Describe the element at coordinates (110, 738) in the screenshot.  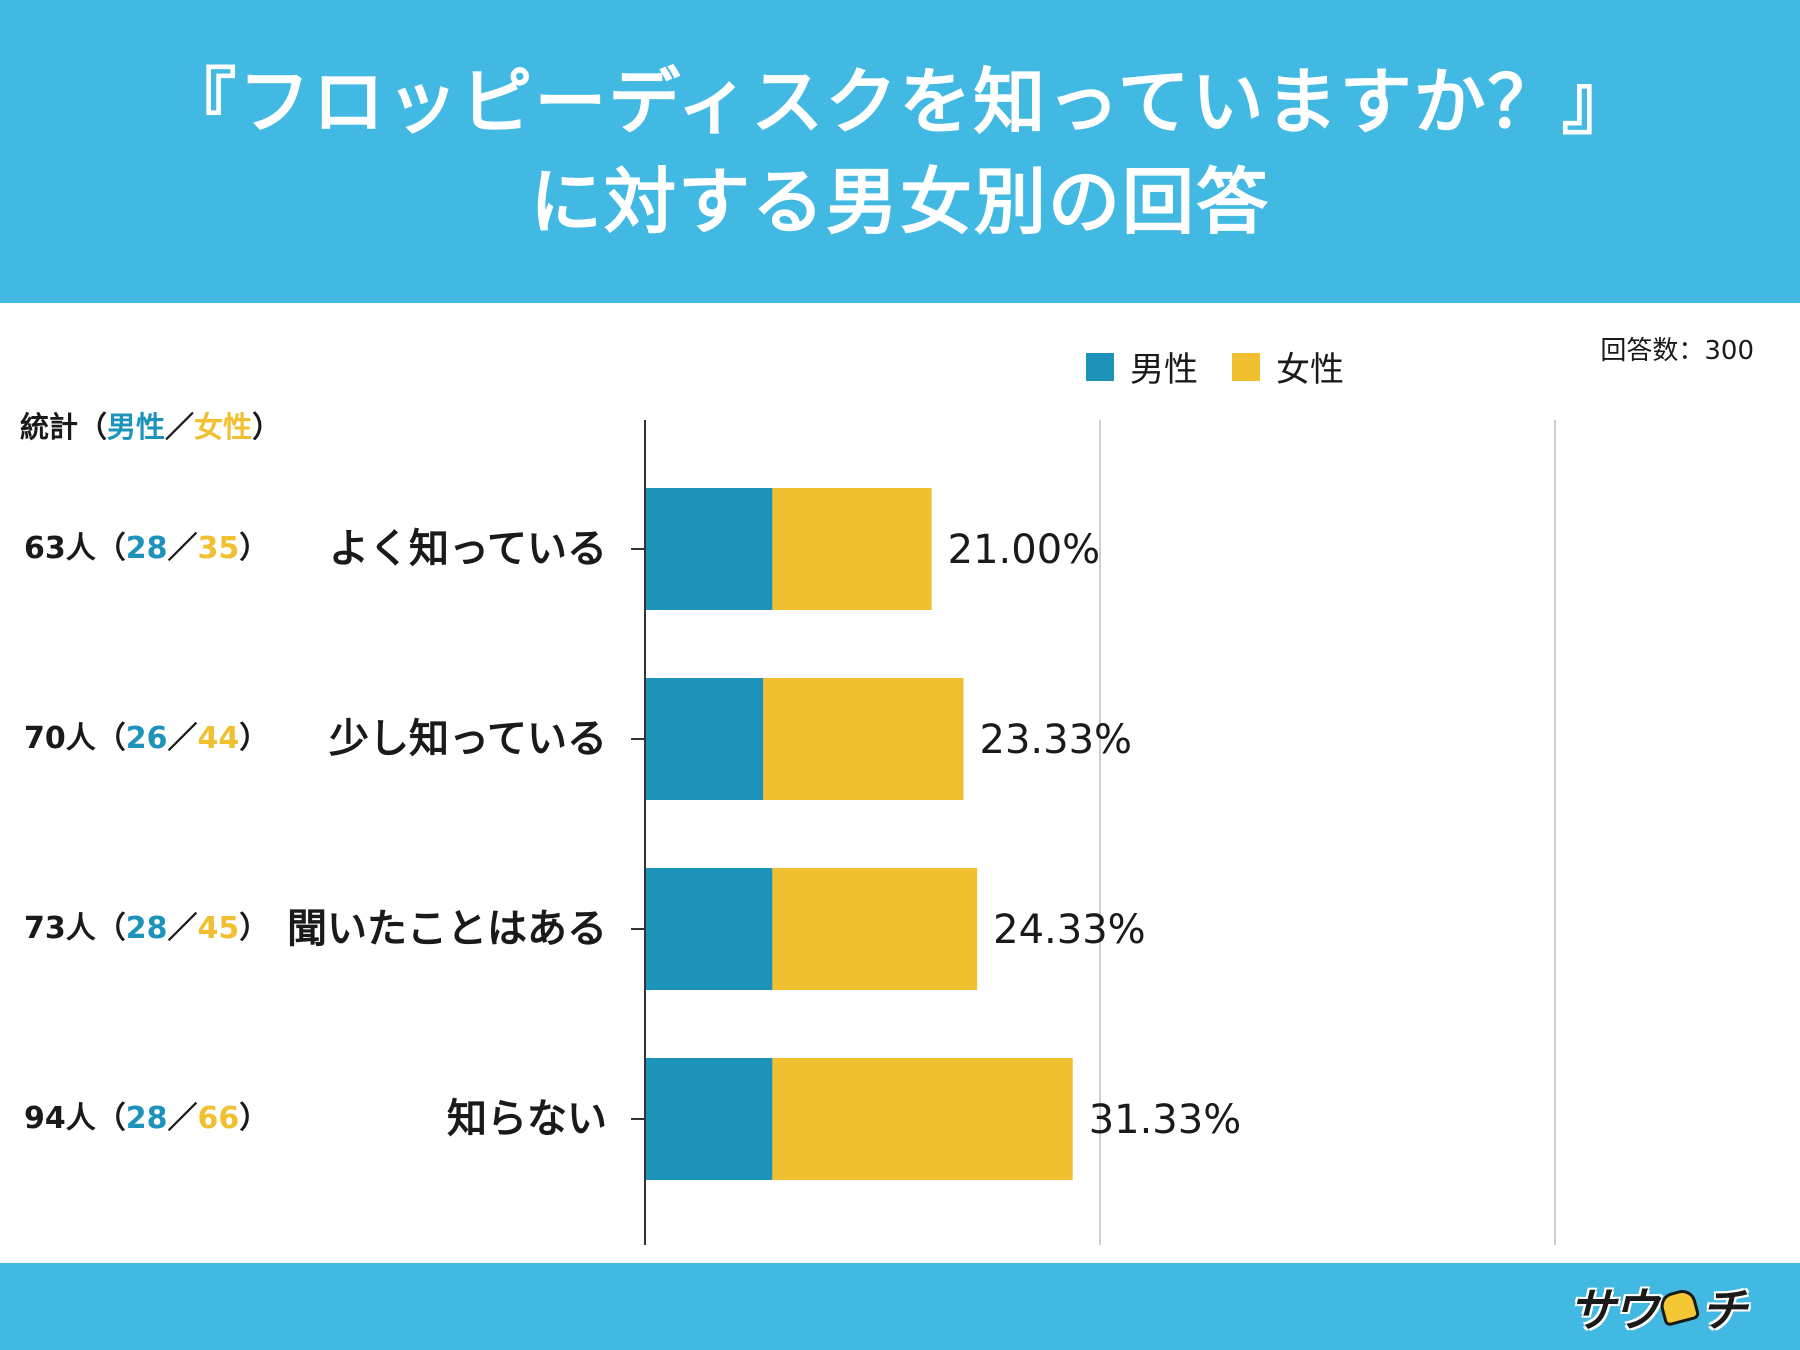
I see `stat-open-1: （` at that location.